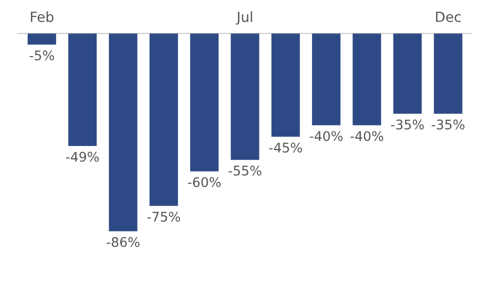 Image resolution: width=500 pixels, height=301 pixels. I want to click on data-label: -75%, so click(163, 217).